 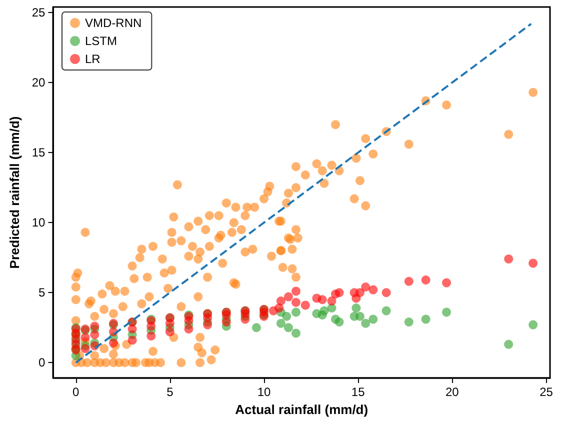 What do you see at coordinates (42, 293) in the screenshot?
I see `y-tick-label: 5` at bounding box center [42, 293].